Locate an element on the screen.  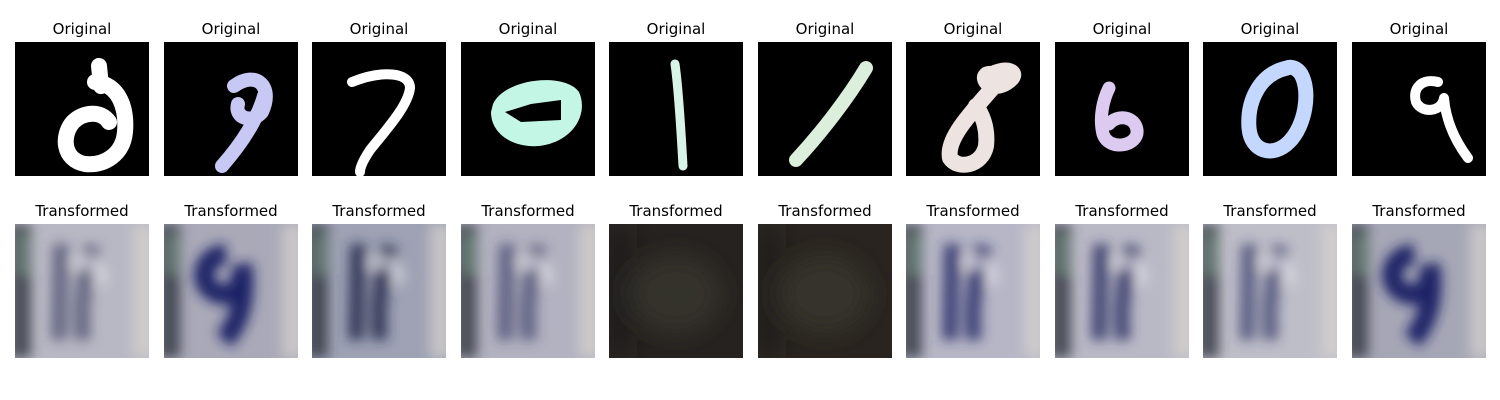
transformed-title-1: Transformed is located at coordinates (82, 211).